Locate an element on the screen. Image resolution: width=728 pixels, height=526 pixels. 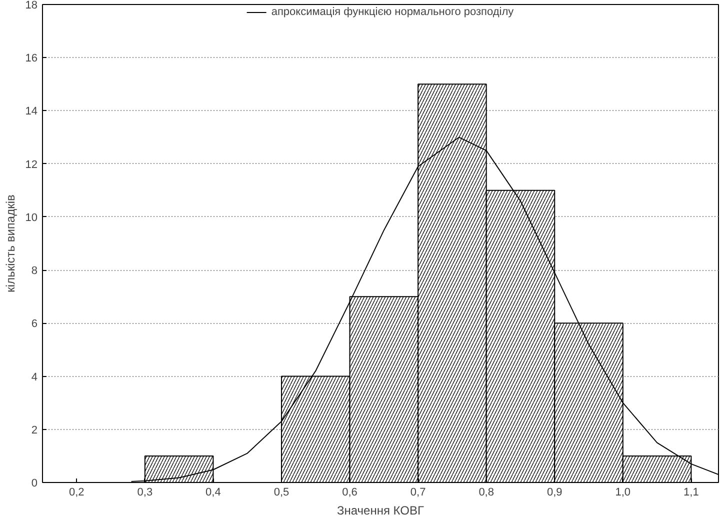
x-tick-label: 0,9 is located at coordinates (554, 492).